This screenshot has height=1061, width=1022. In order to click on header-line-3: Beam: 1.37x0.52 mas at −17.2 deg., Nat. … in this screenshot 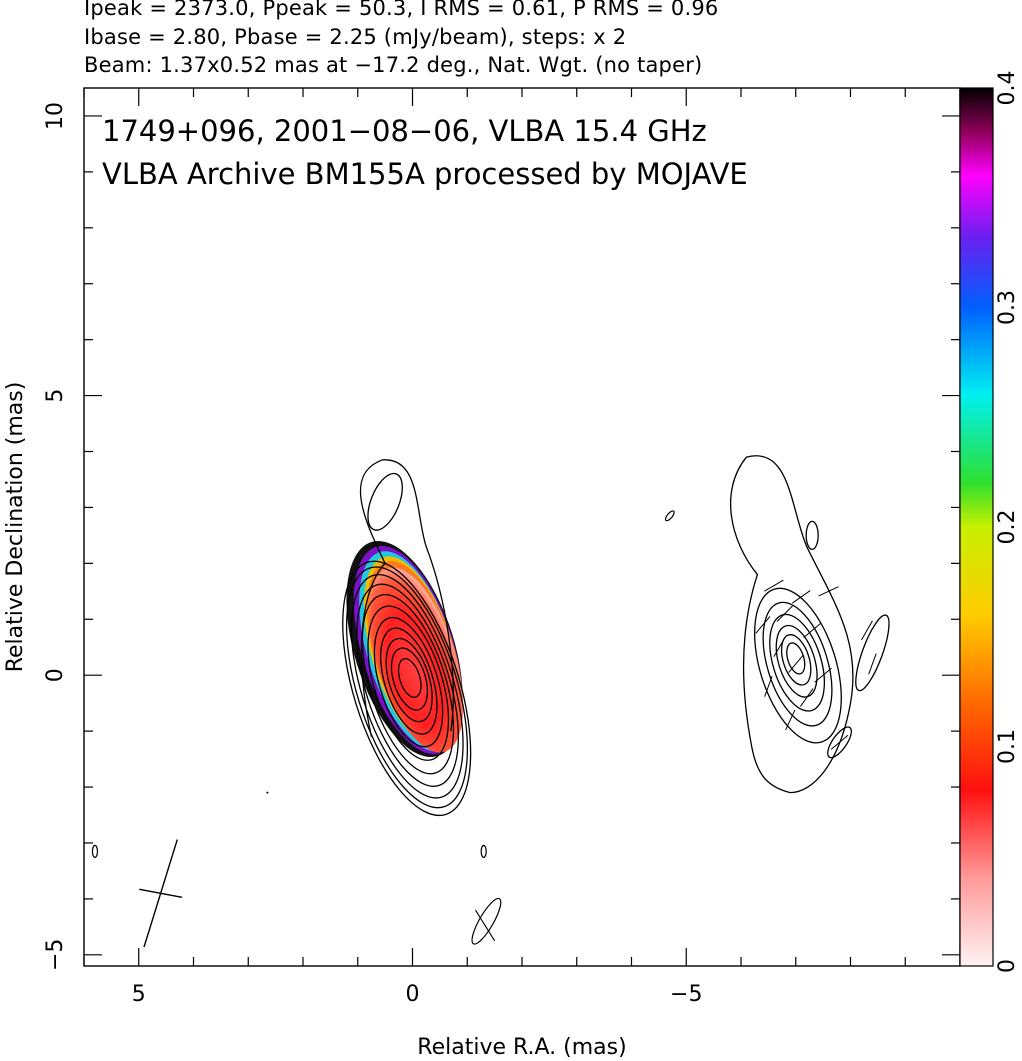, I will do `click(393, 65)`.